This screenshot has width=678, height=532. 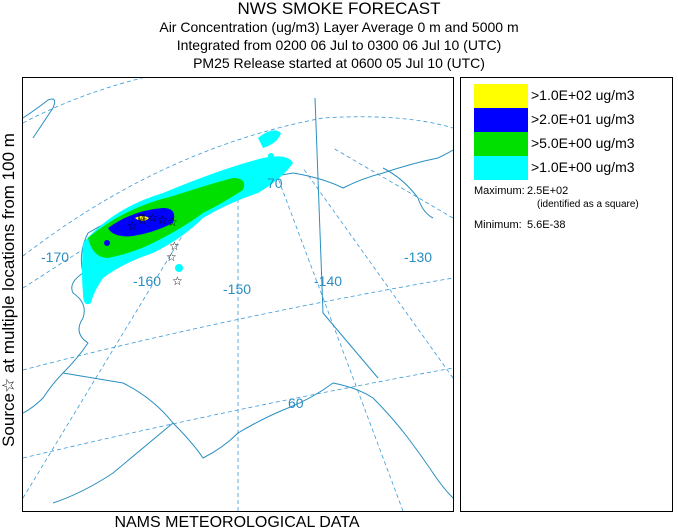 I want to click on lon-label: -150, so click(x=237, y=289).